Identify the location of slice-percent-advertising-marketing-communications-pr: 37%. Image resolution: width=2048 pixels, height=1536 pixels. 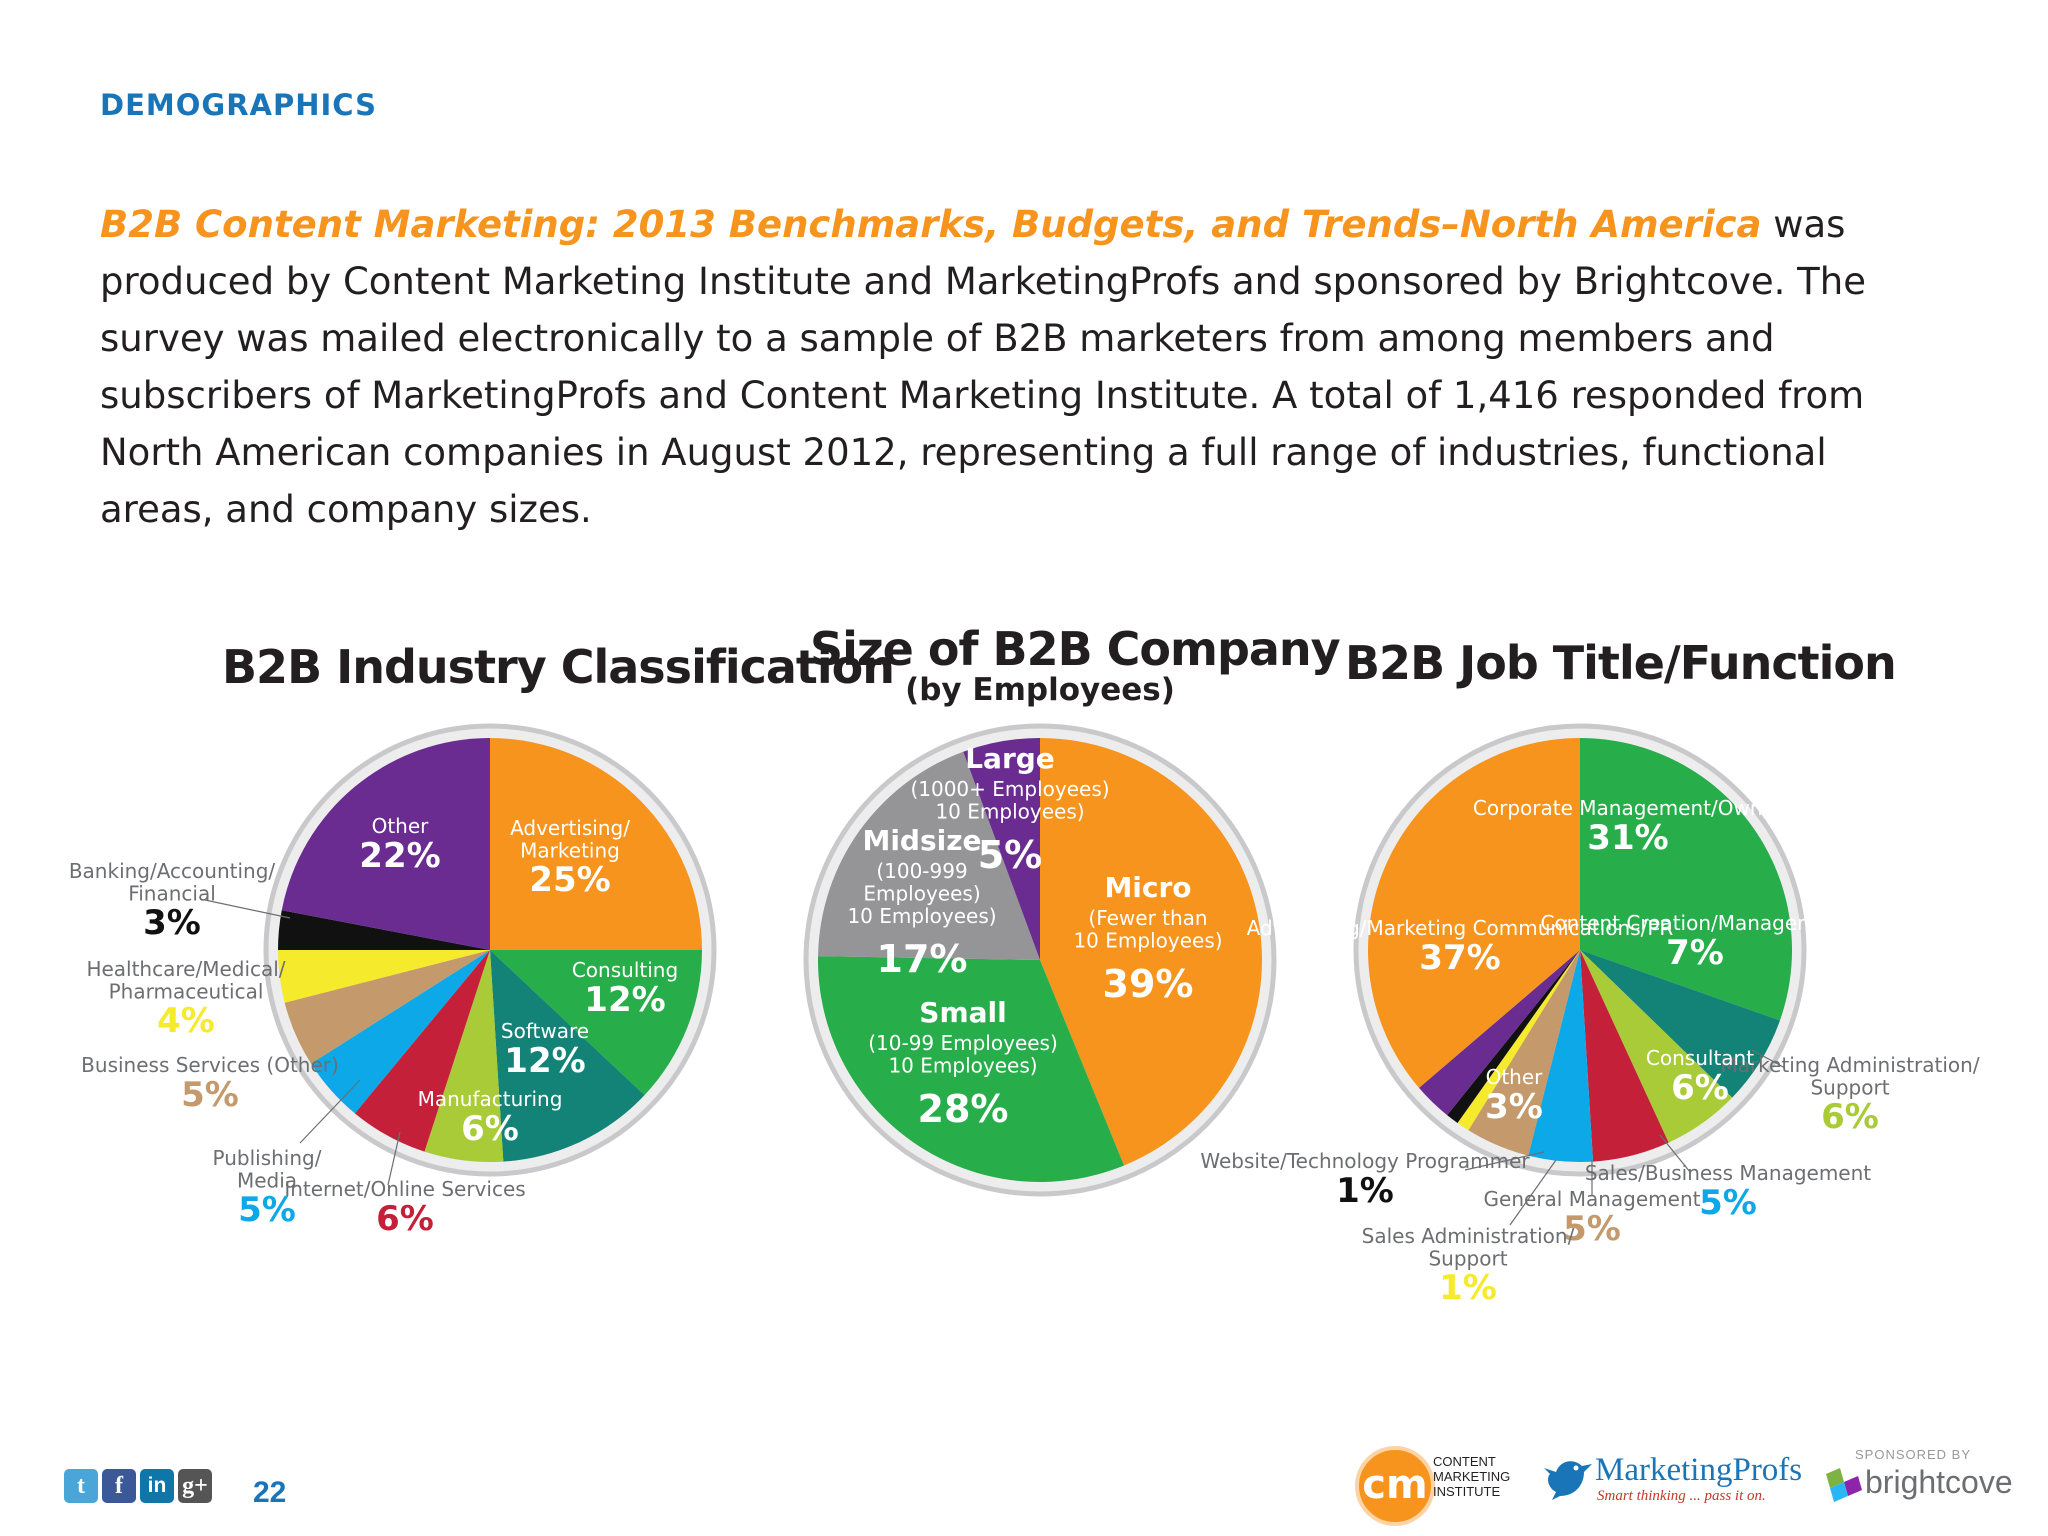
(1459, 958).